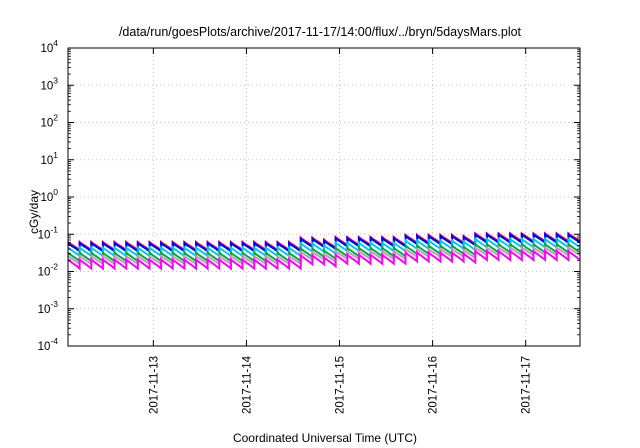 The image size is (640, 448). I want to click on series-layer, so click(324, 251).